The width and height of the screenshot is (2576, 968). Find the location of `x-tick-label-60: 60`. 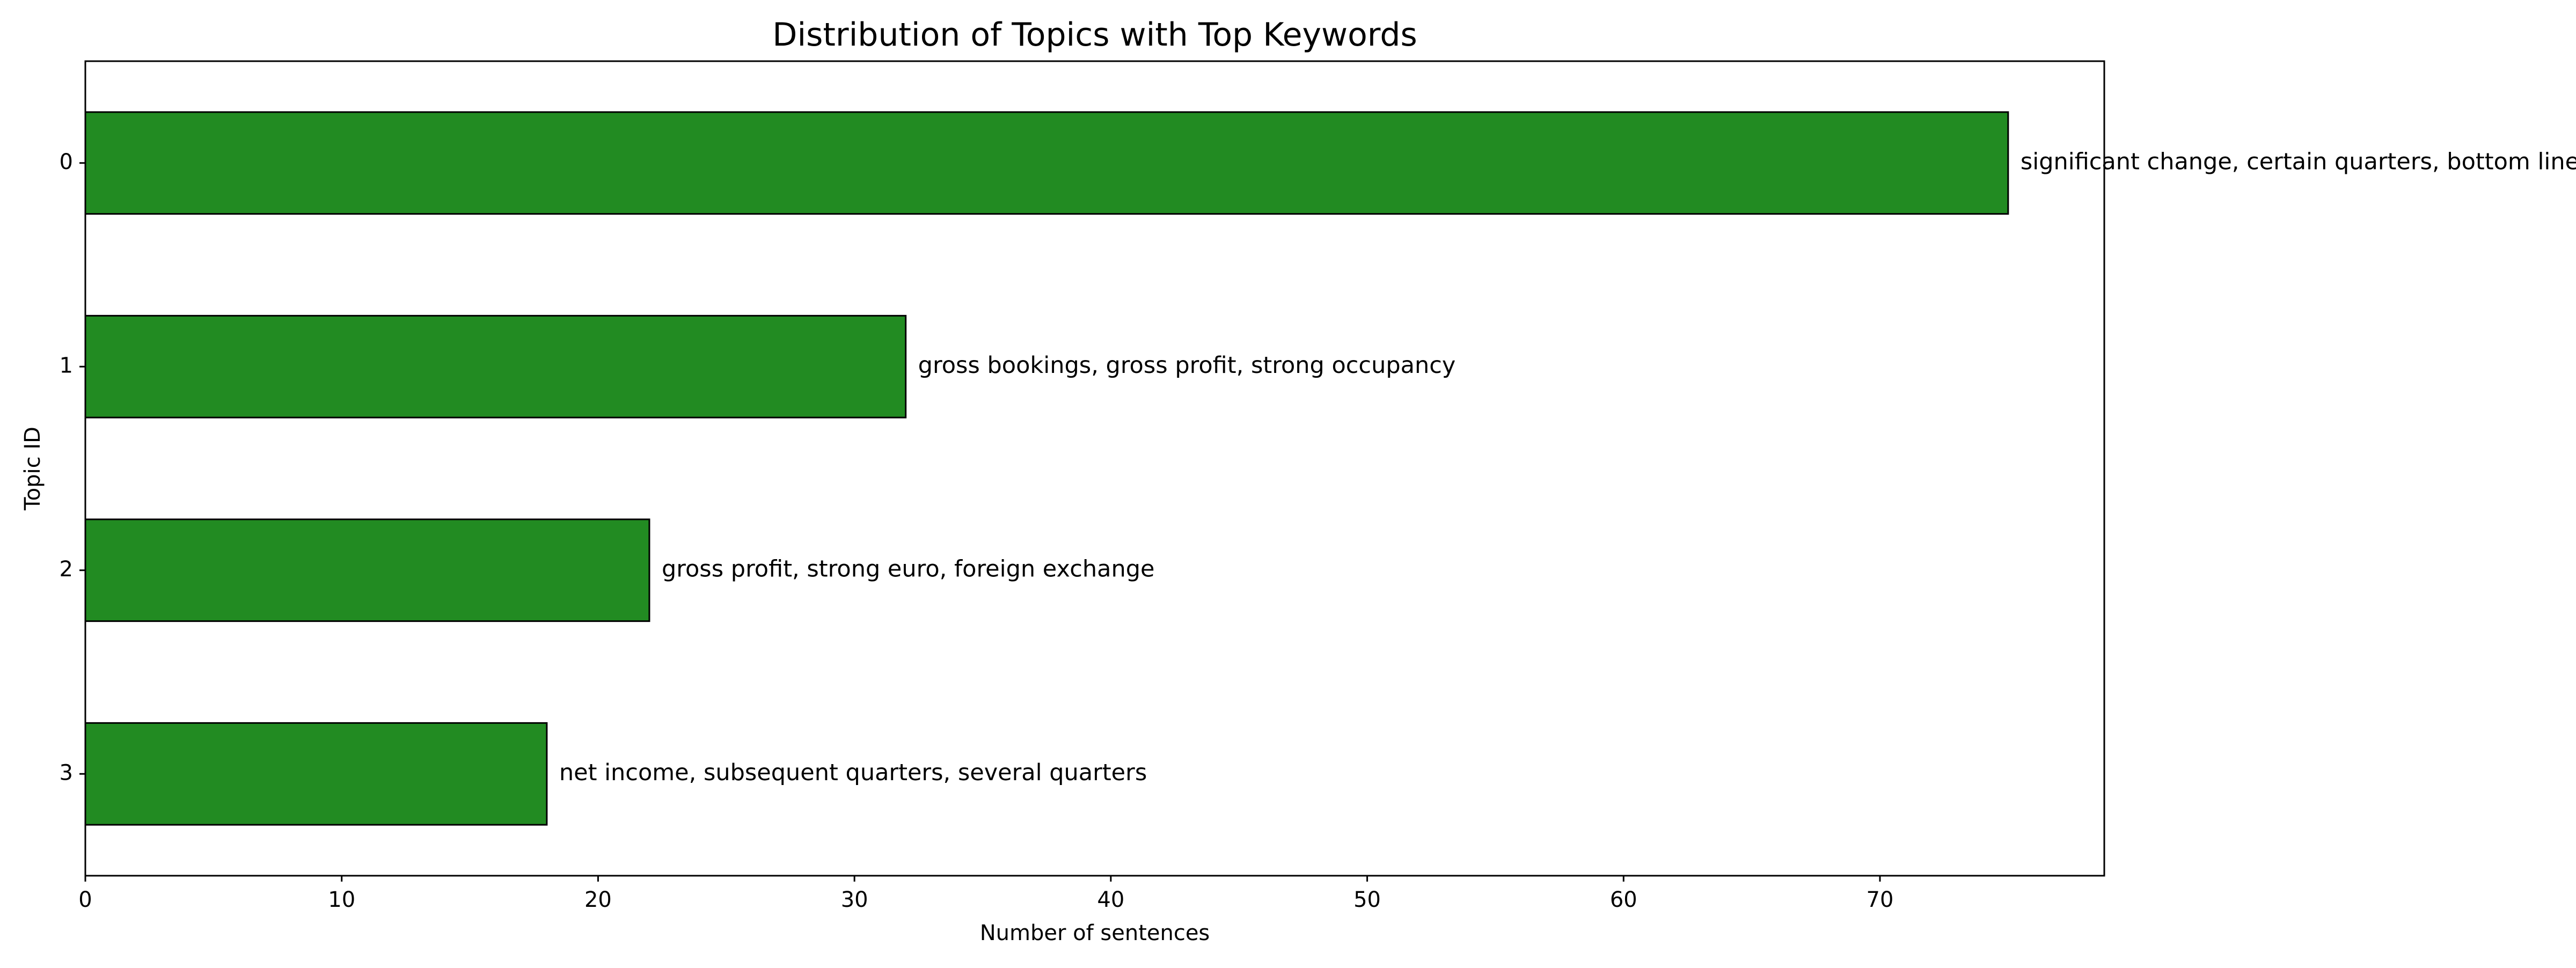

x-tick-label-60: 60 is located at coordinates (1623, 900).